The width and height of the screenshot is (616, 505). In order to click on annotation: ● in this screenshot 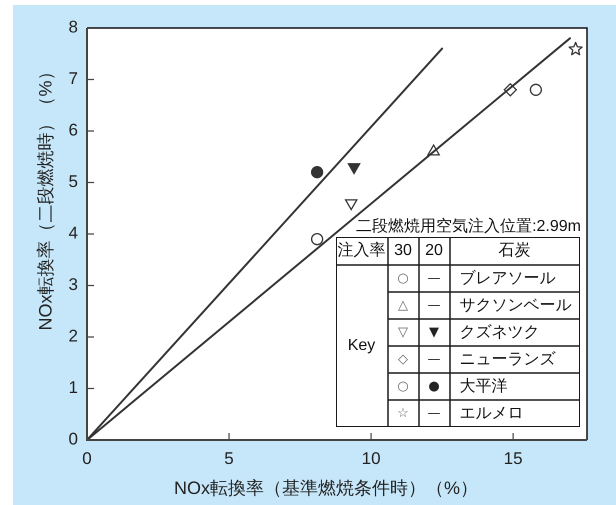, I will do `click(434, 386)`.